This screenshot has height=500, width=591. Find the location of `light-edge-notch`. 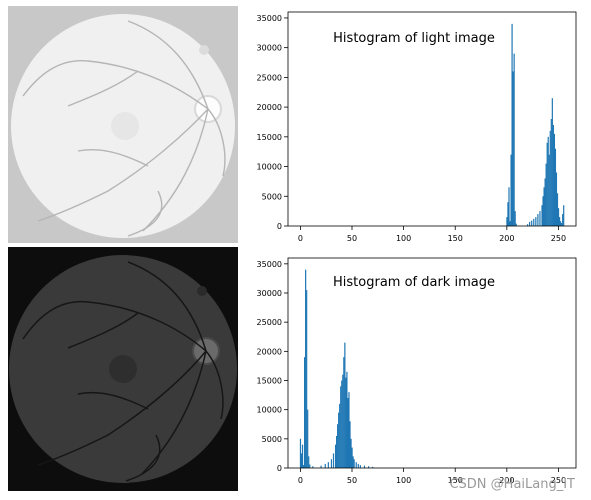

light-edge-notch is located at coordinates (204, 50).